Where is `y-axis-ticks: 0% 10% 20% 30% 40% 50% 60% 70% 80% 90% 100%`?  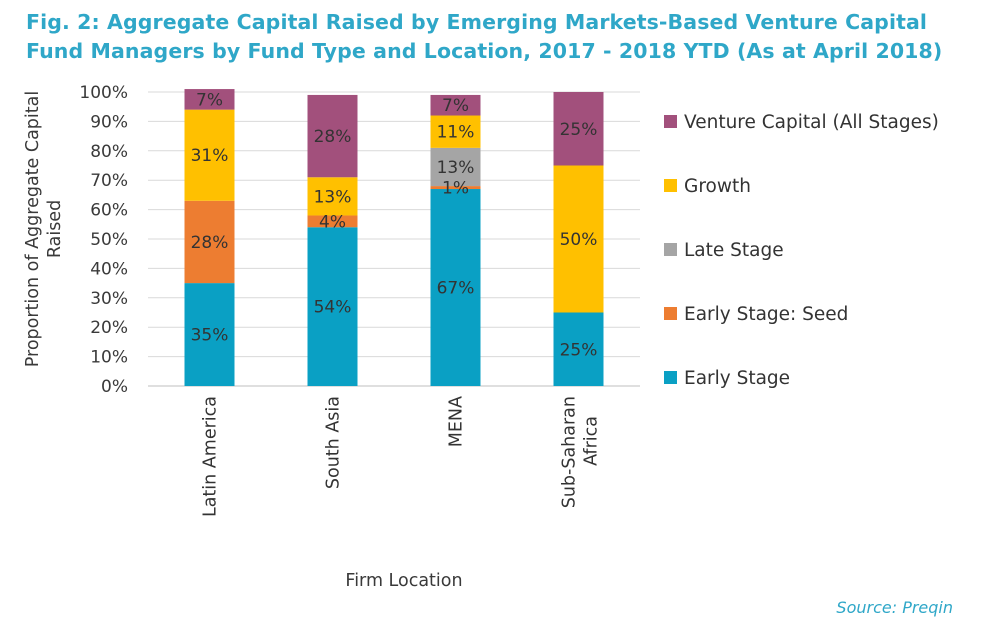
y-axis-ticks: 0% 10% 20% 30% 40% 50% 60% 70% 80% 90% 100% is located at coordinates (103, 240).